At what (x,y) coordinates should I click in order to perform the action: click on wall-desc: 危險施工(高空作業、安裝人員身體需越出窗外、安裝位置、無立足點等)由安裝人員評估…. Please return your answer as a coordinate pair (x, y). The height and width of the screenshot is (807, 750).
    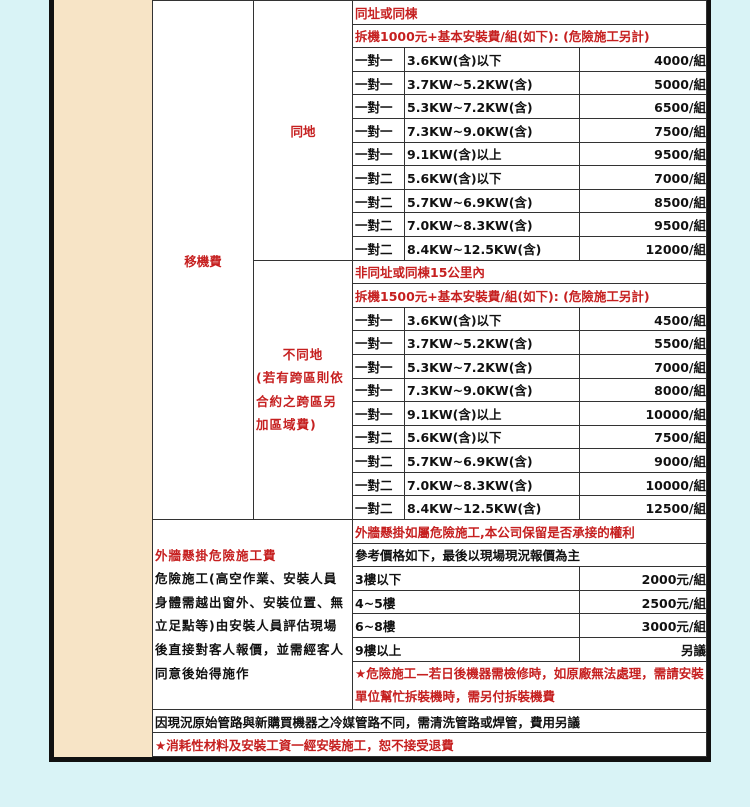
    Looking at the image, I should click on (250, 626).